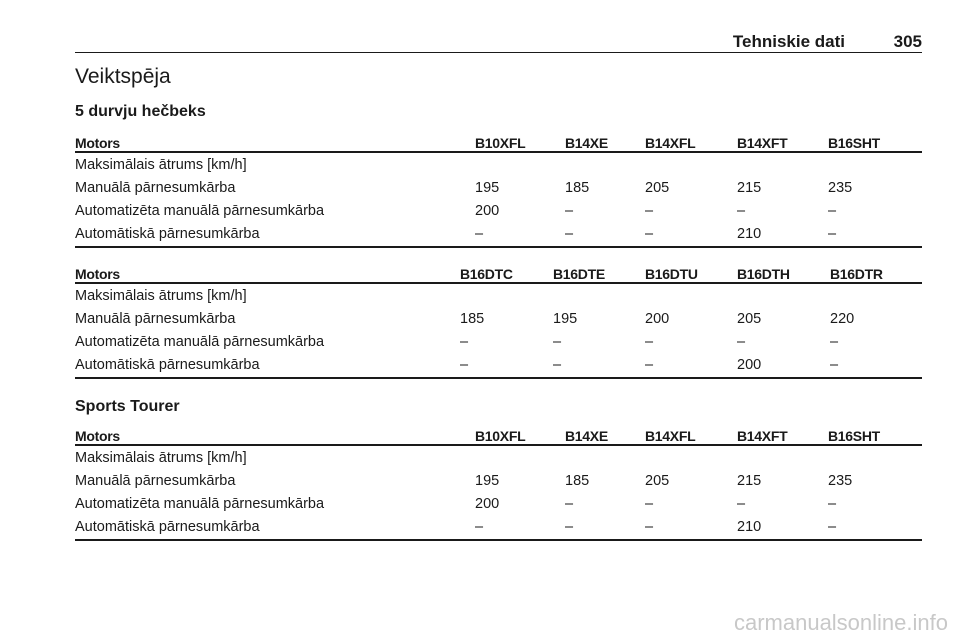 The image size is (960, 642). I want to click on header-rule, so click(498, 52).